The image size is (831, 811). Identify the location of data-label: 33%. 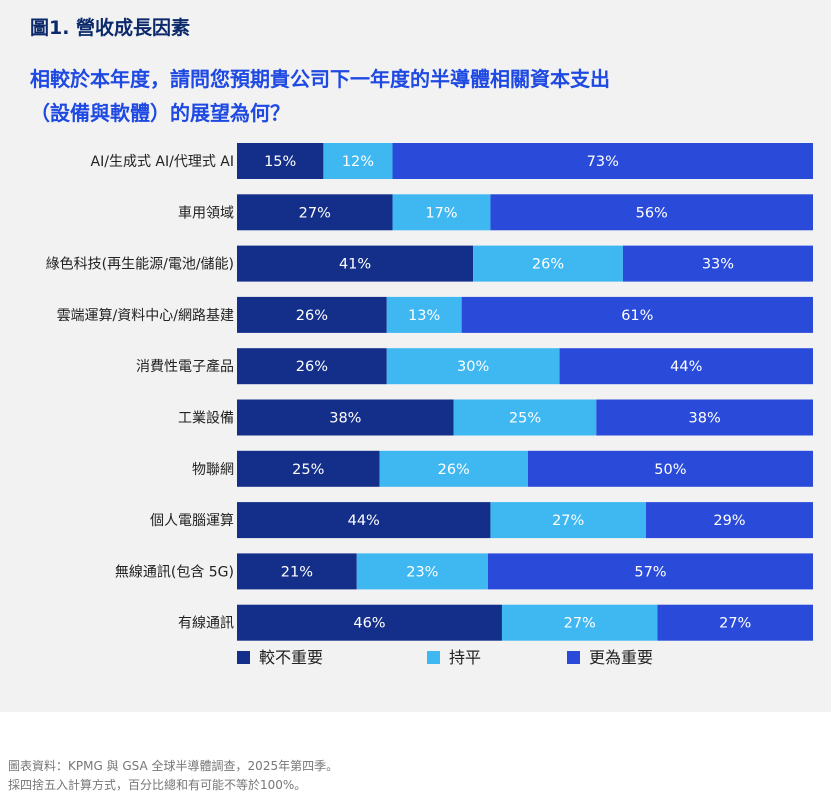
(718, 265).